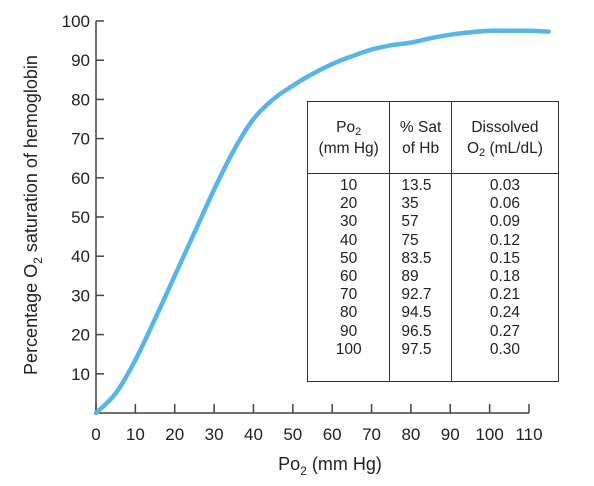 The height and width of the screenshot is (486, 594). Describe the element at coordinates (371, 434) in the screenshot. I see `x-tick-label: 70` at that location.